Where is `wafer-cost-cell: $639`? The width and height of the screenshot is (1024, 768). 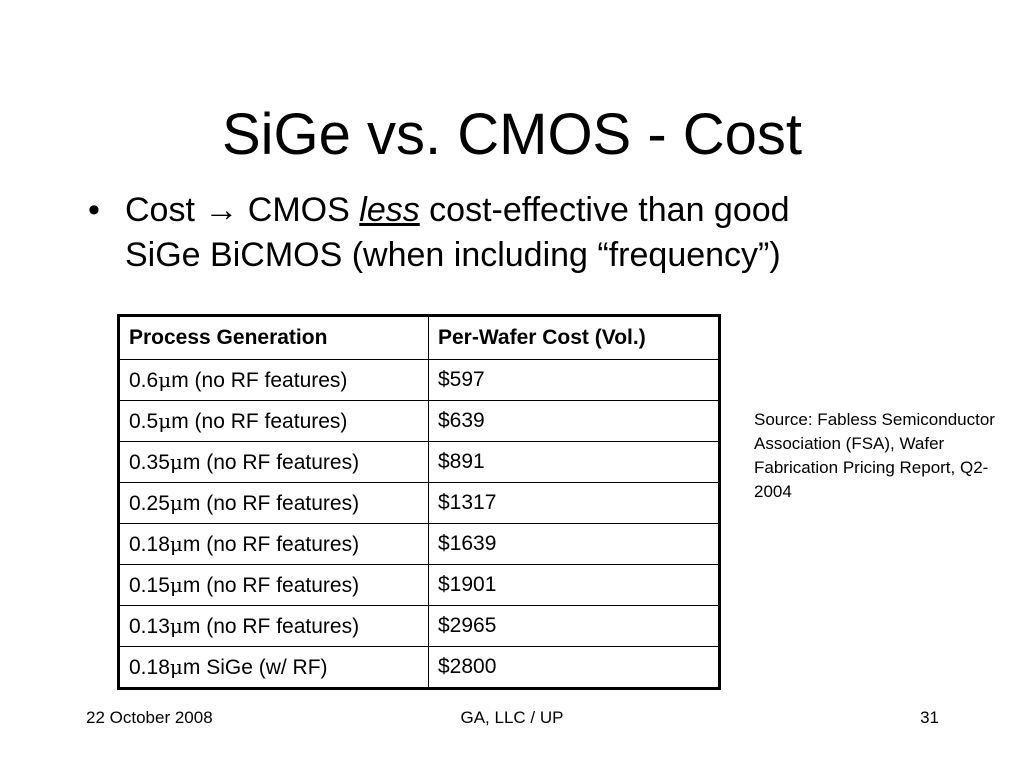 wafer-cost-cell: $639 is located at coordinates (574, 421).